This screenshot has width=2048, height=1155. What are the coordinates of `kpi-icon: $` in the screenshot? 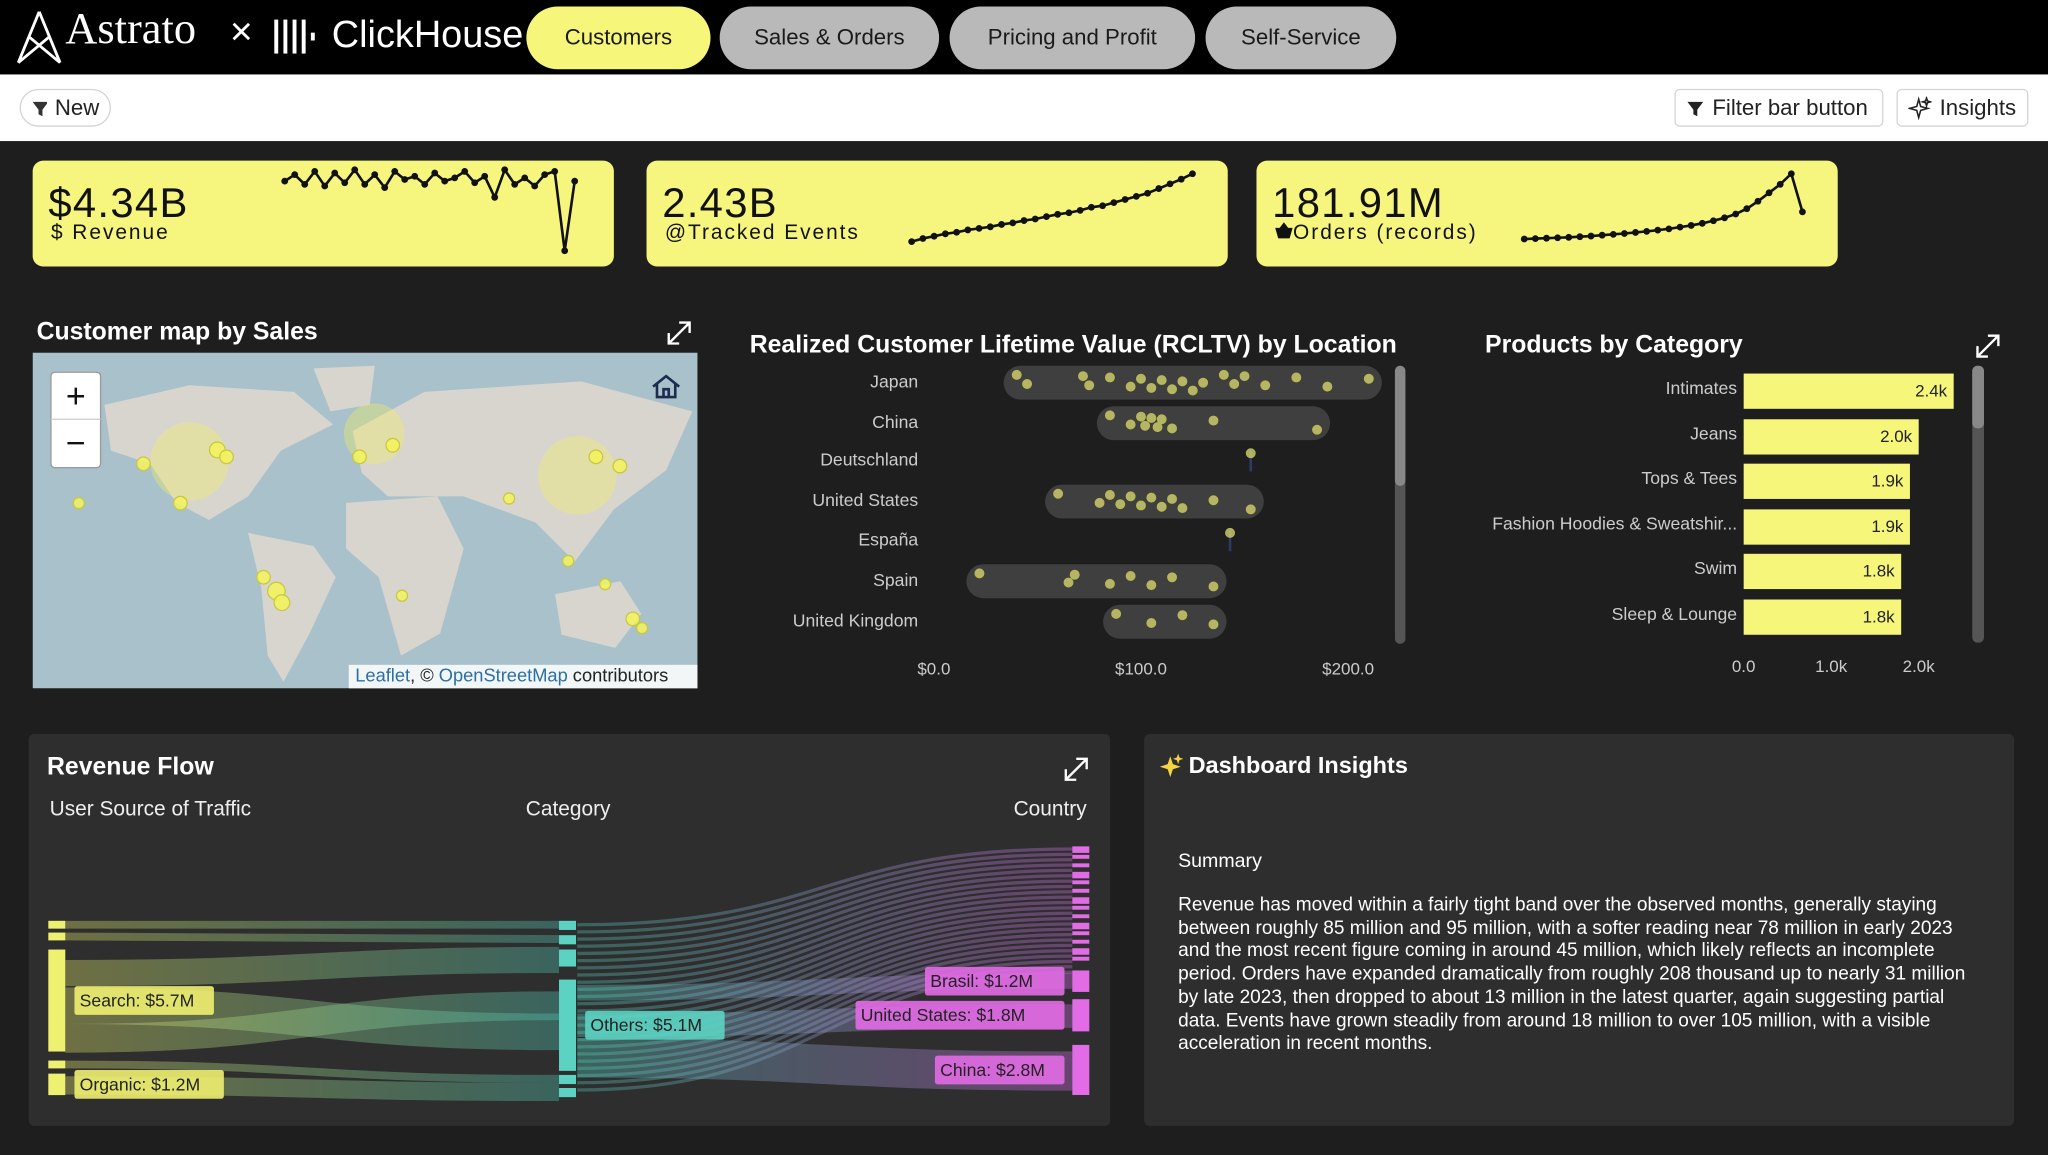 It's located at (57, 233).